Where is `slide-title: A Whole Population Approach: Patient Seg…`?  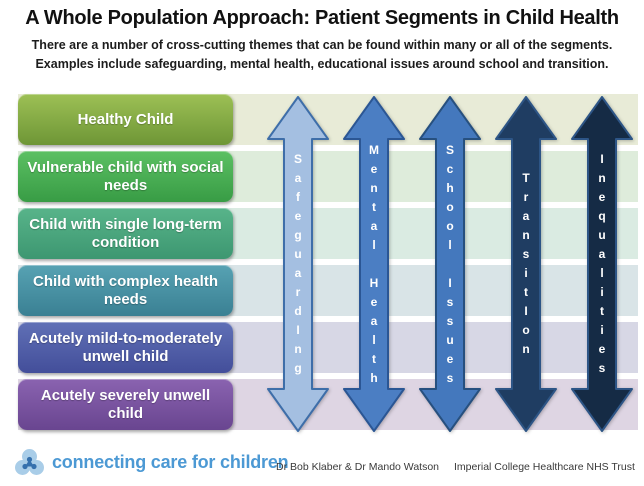
slide-title: A Whole Population Approach: Patient Seg… is located at coordinates (322, 18).